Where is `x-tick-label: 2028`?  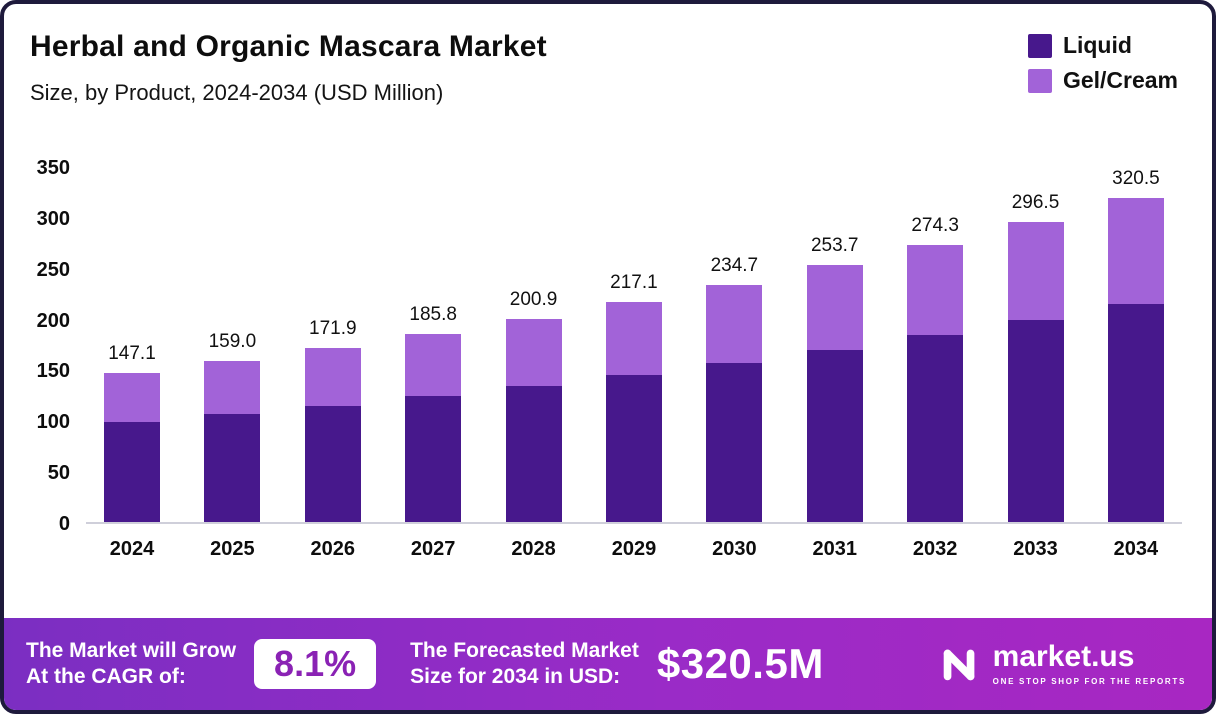 x-tick-label: 2028 is located at coordinates (533, 549).